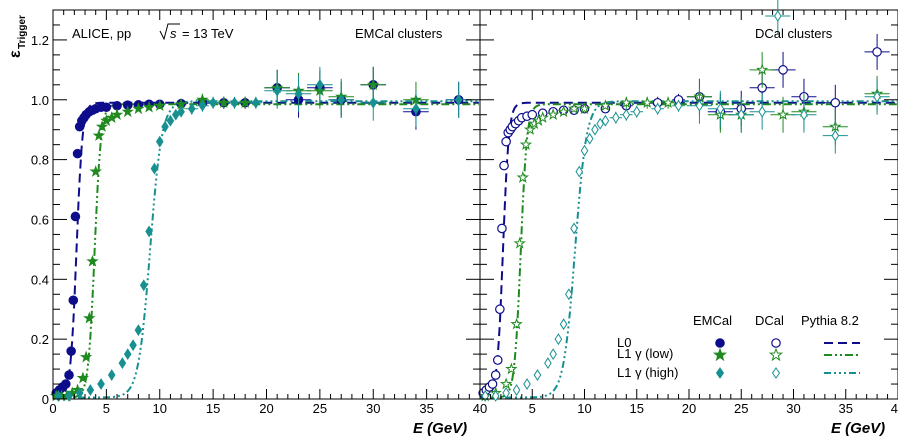  I want to click on legend-header-dcal: DCal, so click(769, 320).